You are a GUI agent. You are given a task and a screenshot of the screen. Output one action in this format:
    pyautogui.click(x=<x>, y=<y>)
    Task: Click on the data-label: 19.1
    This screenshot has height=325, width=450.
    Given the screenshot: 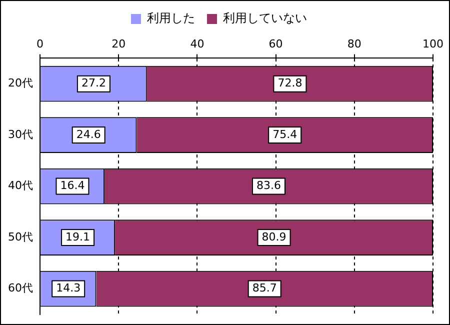 What is the action you would take?
    pyautogui.click(x=78, y=237)
    